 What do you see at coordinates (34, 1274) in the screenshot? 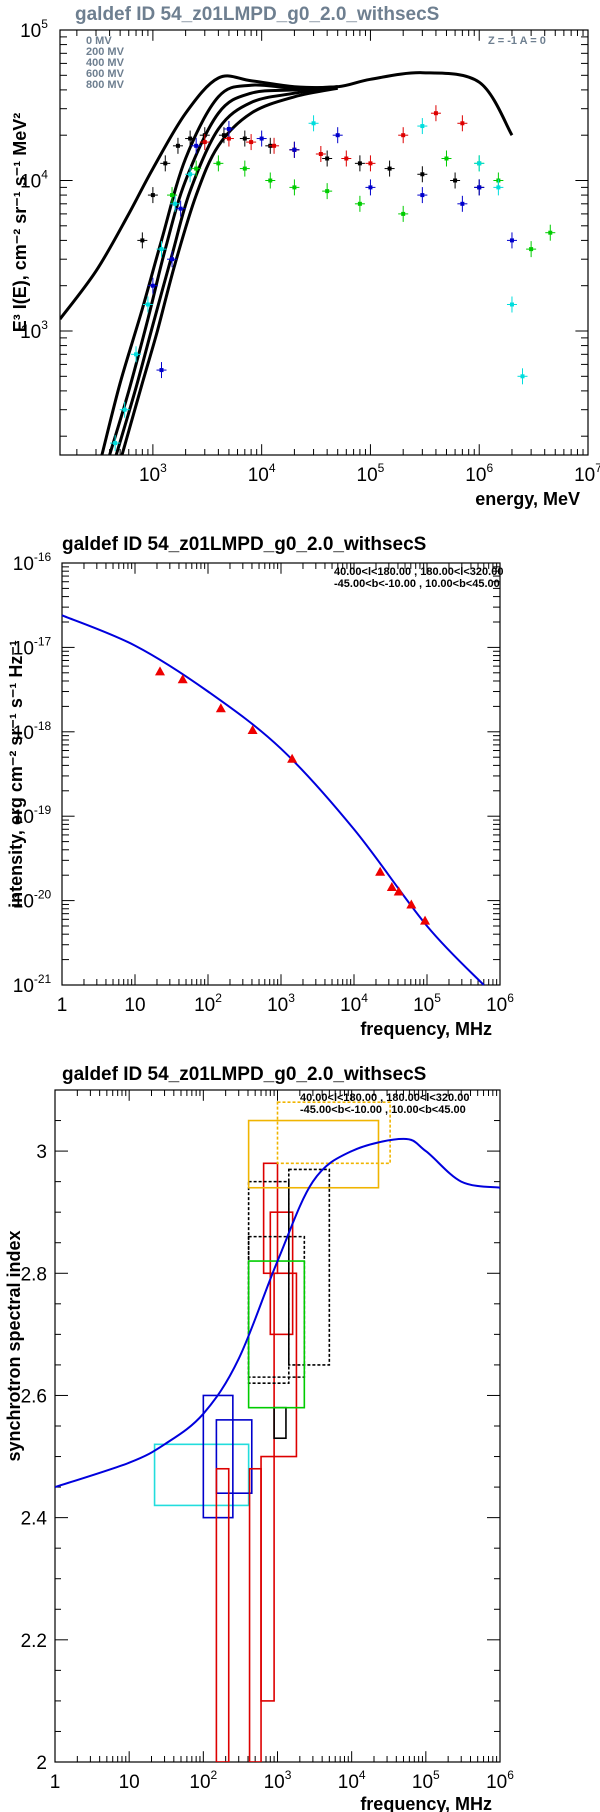
I see `y-tick-label: 2.8` at bounding box center [34, 1274].